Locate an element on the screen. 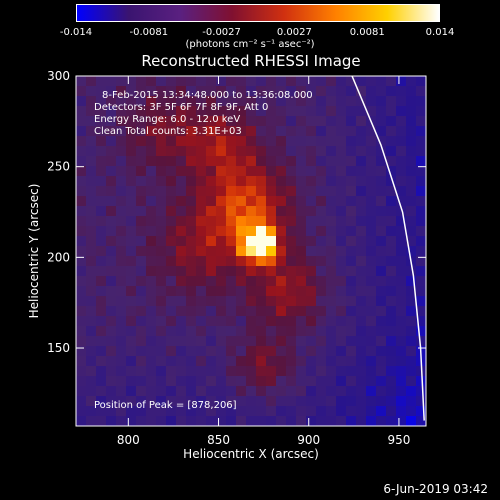 The width and height of the screenshot is (500, 500). y-tick-label: 300 is located at coordinates (58, 76).